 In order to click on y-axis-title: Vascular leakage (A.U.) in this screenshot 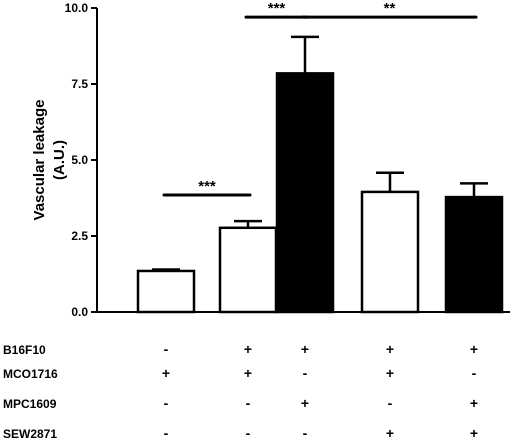, I will do `click(49, 160)`.